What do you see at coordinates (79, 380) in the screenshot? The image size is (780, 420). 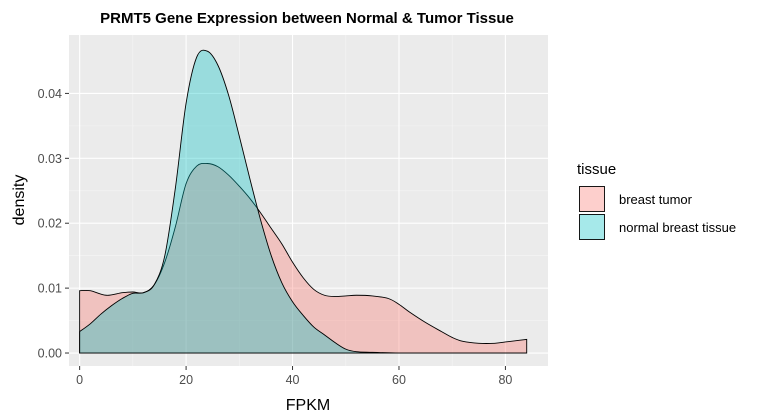 I see `x-tick-label: 0` at bounding box center [79, 380].